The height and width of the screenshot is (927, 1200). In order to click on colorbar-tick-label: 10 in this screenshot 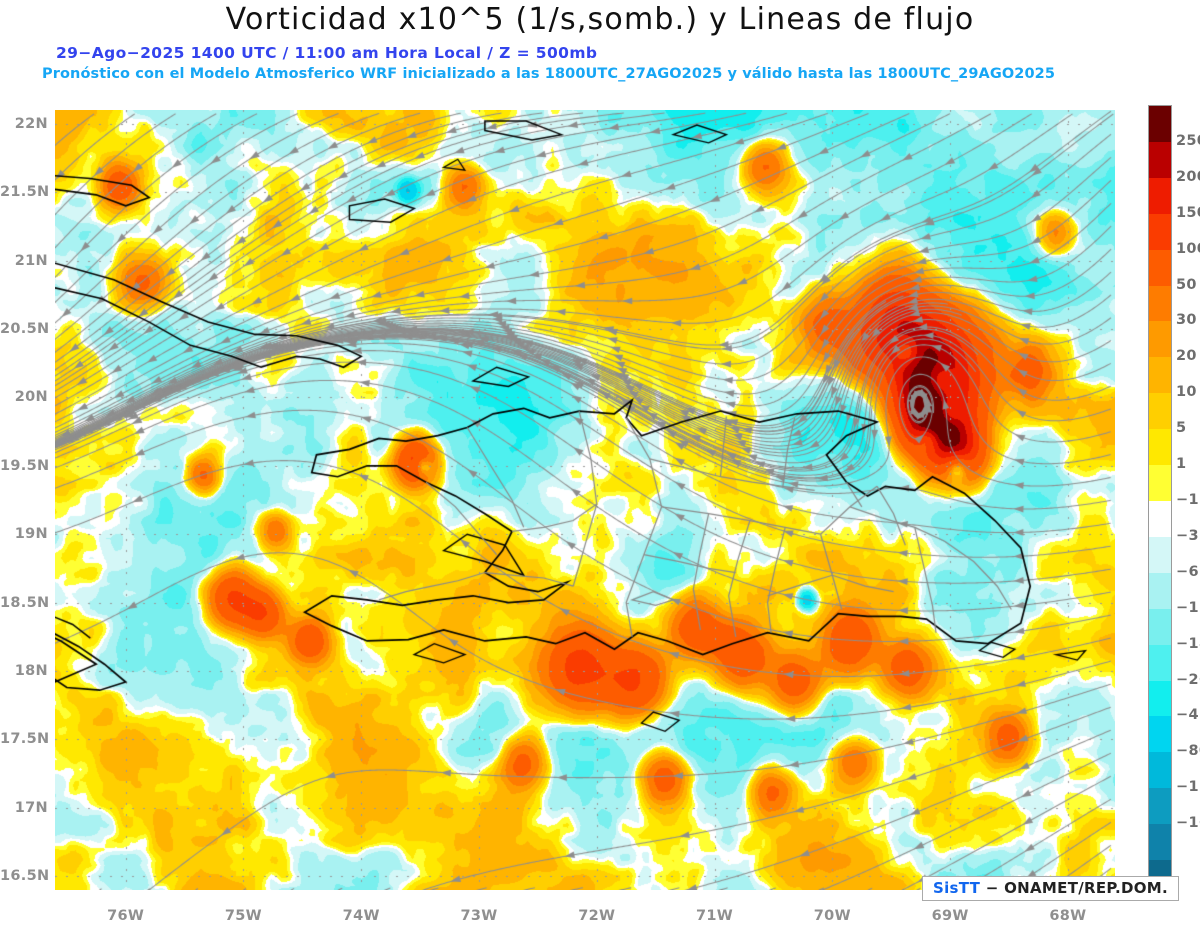, I will do `click(1186, 392)`.